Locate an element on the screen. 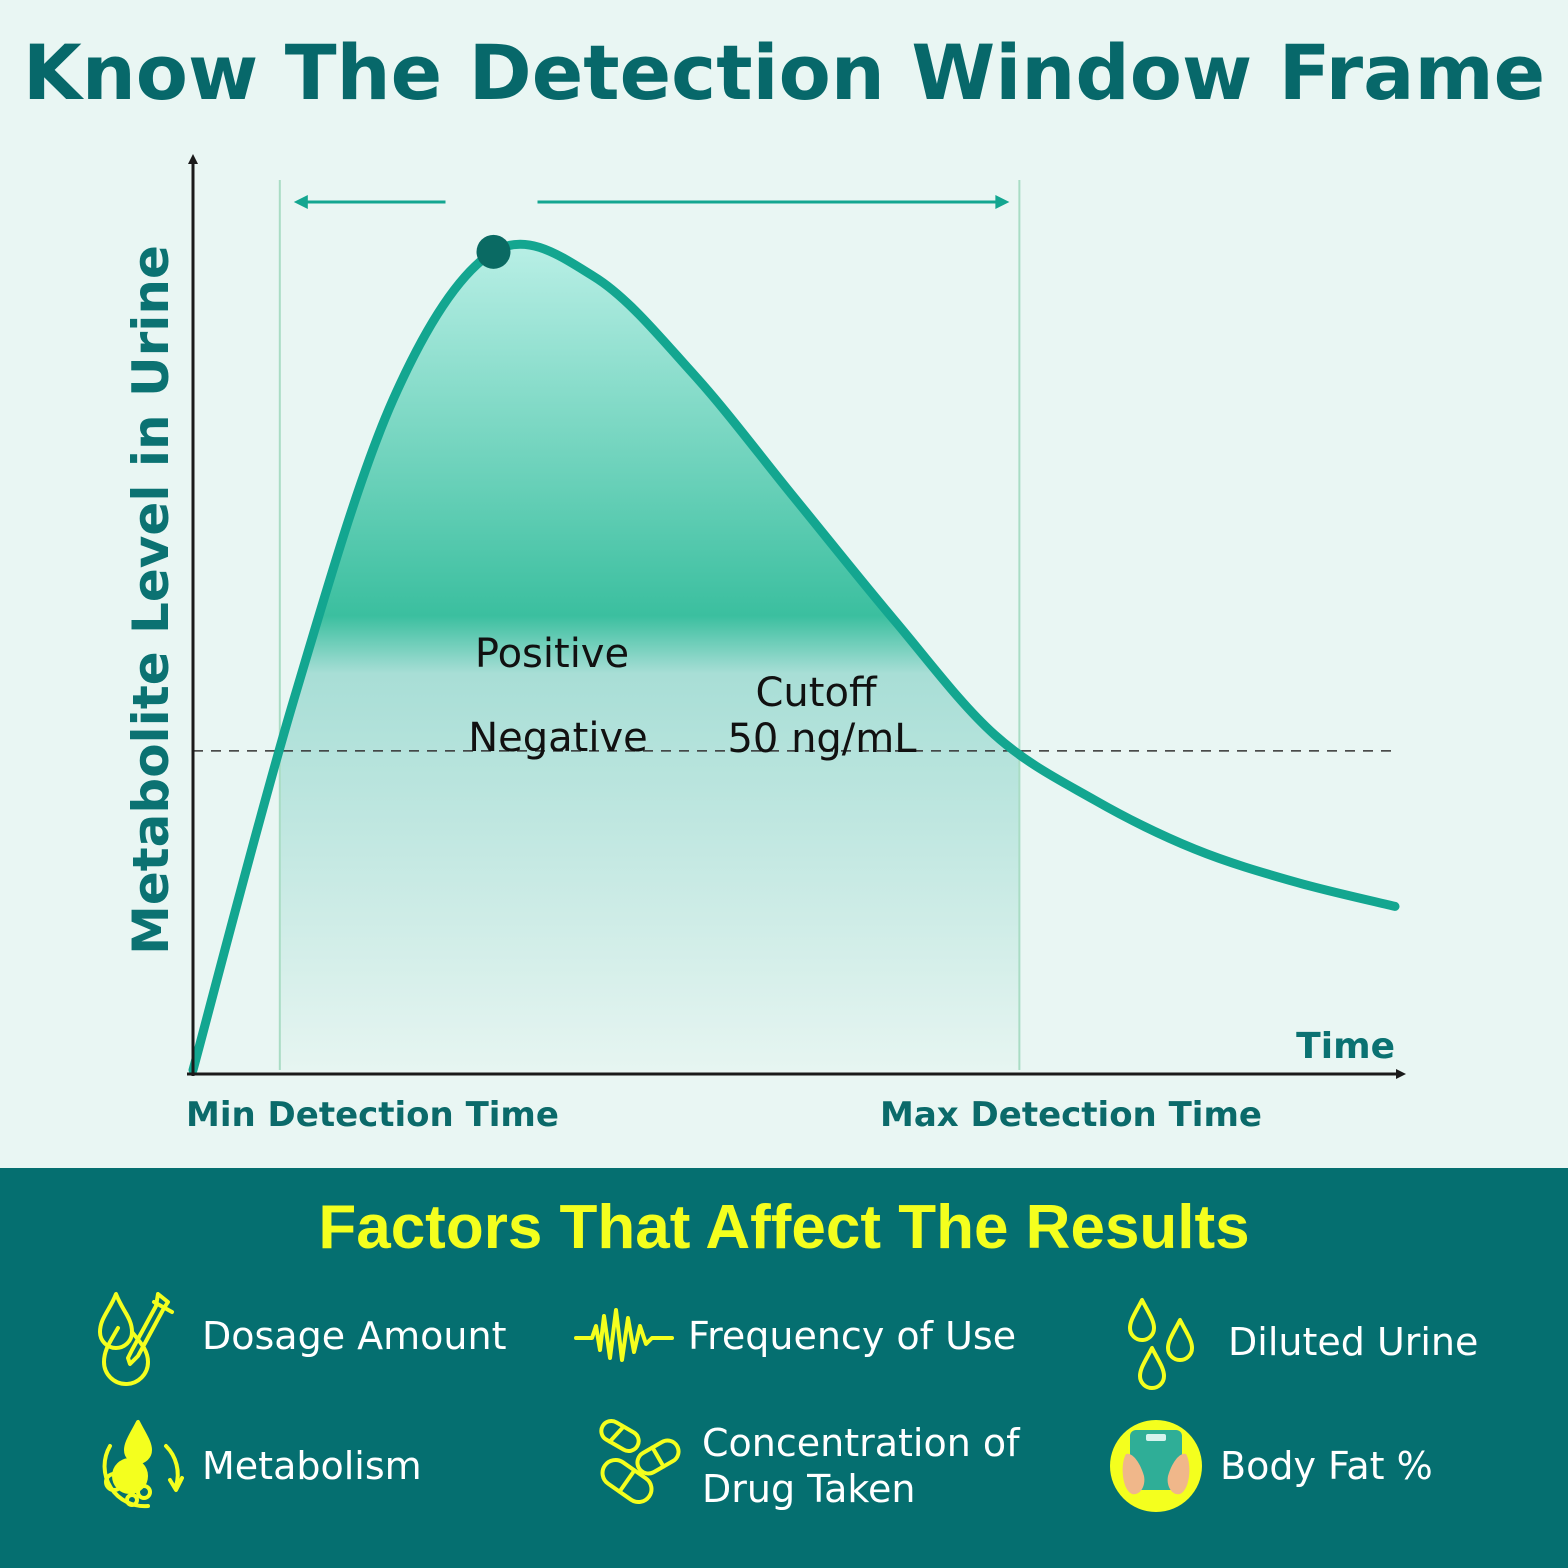 The width and height of the screenshot is (1568, 1568). metabolism-icon is located at coordinates (143, 1464).